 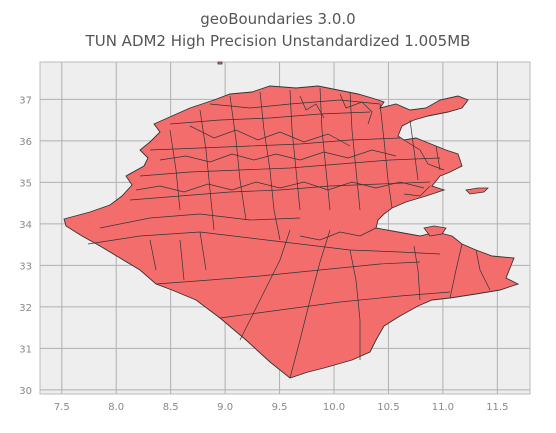 What do you see at coordinates (25, 142) in the screenshot?
I see `y-tick-label: 36` at bounding box center [25, 142].